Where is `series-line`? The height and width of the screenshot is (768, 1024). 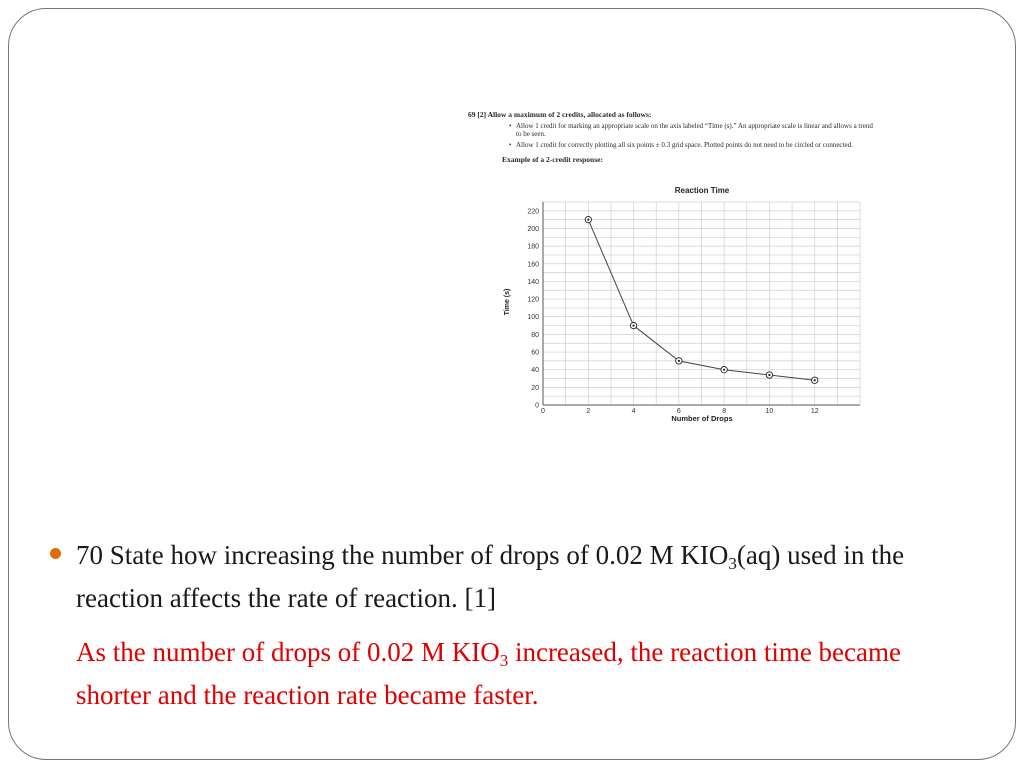
series-line is located at coordinates (701, 300).